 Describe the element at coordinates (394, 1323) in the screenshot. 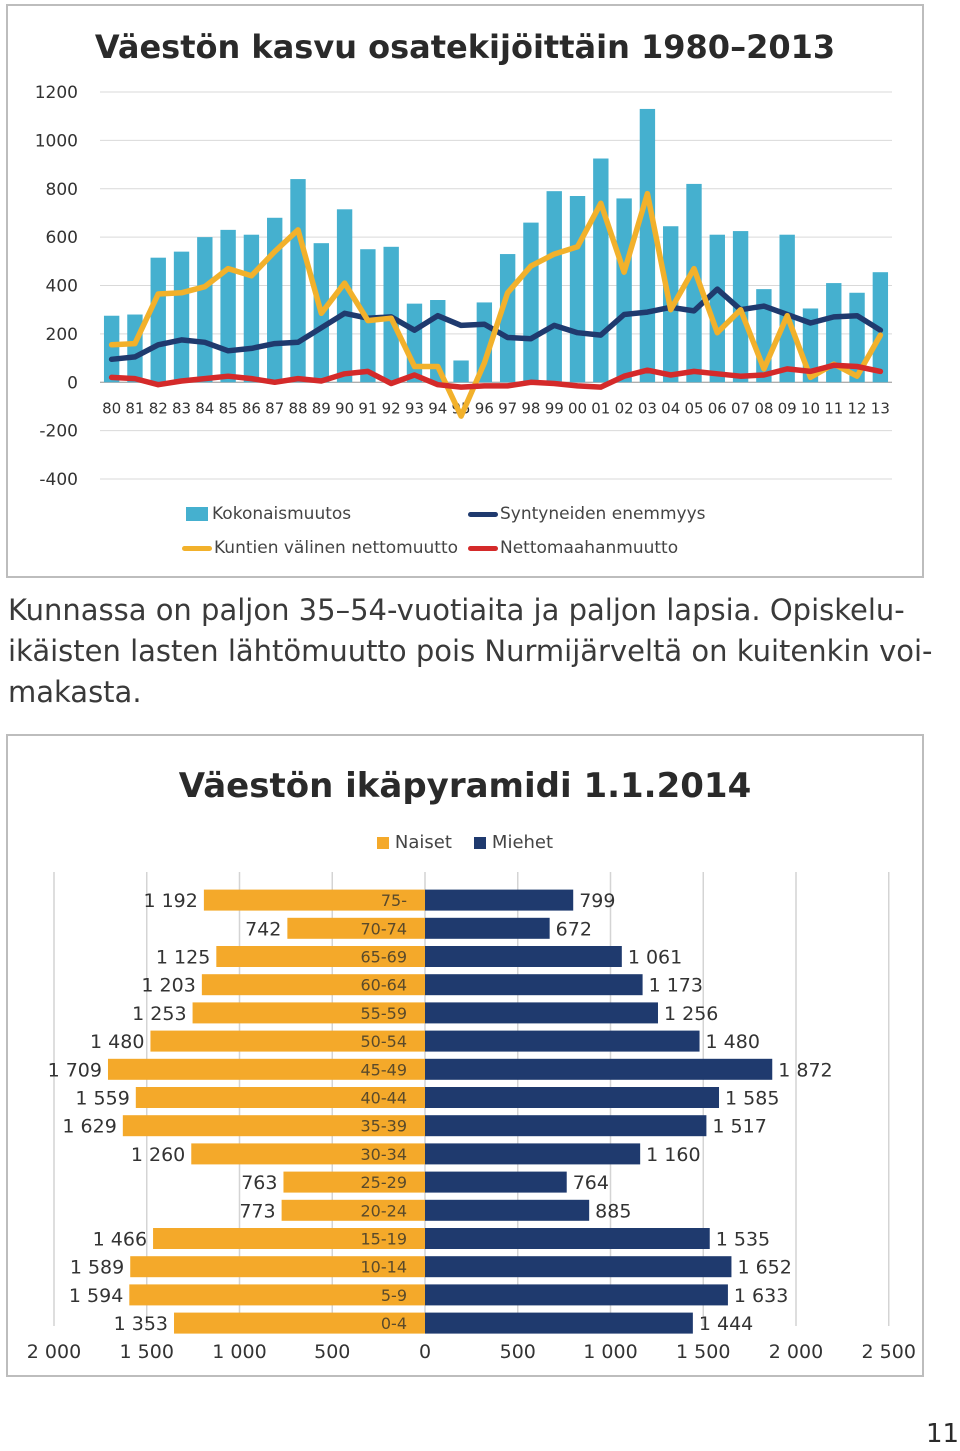

I see `age-group-label: 0-4` at that location.